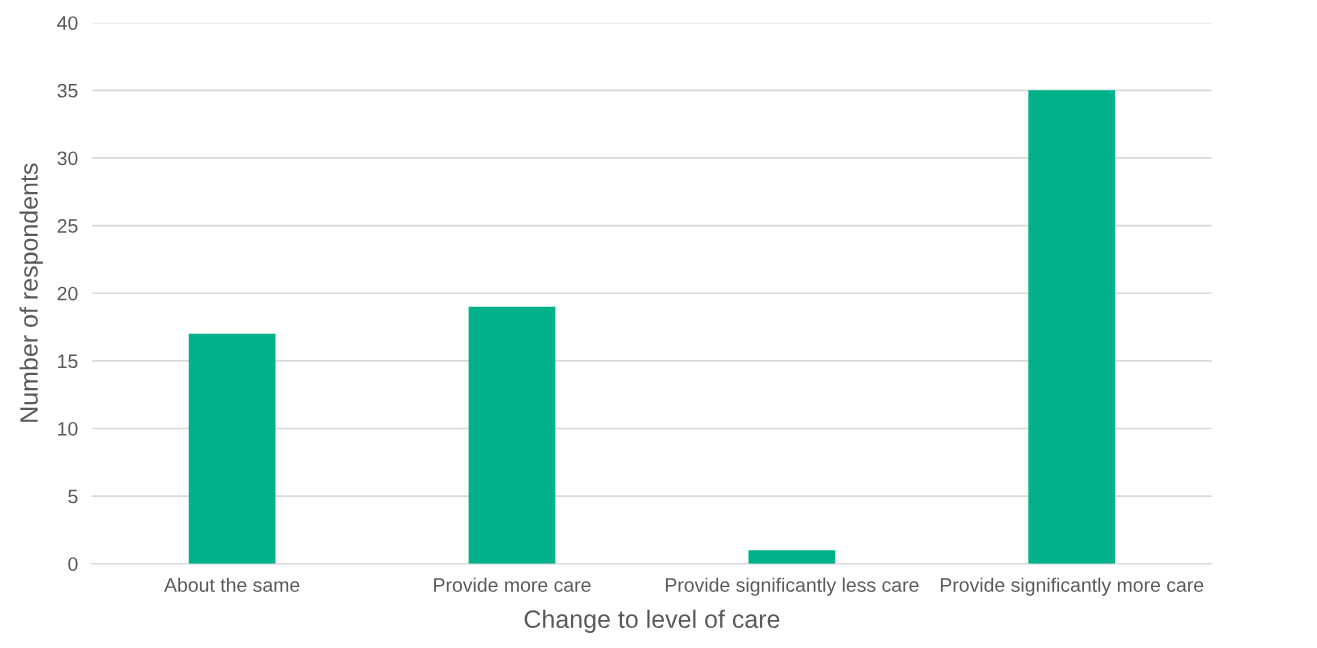 The height and width of the screenshot is (648, 1317). What do you see at coordinates (73, 496) in the screenshot?
I see `y-tick-label: 5` at bounding box center [73, 496].